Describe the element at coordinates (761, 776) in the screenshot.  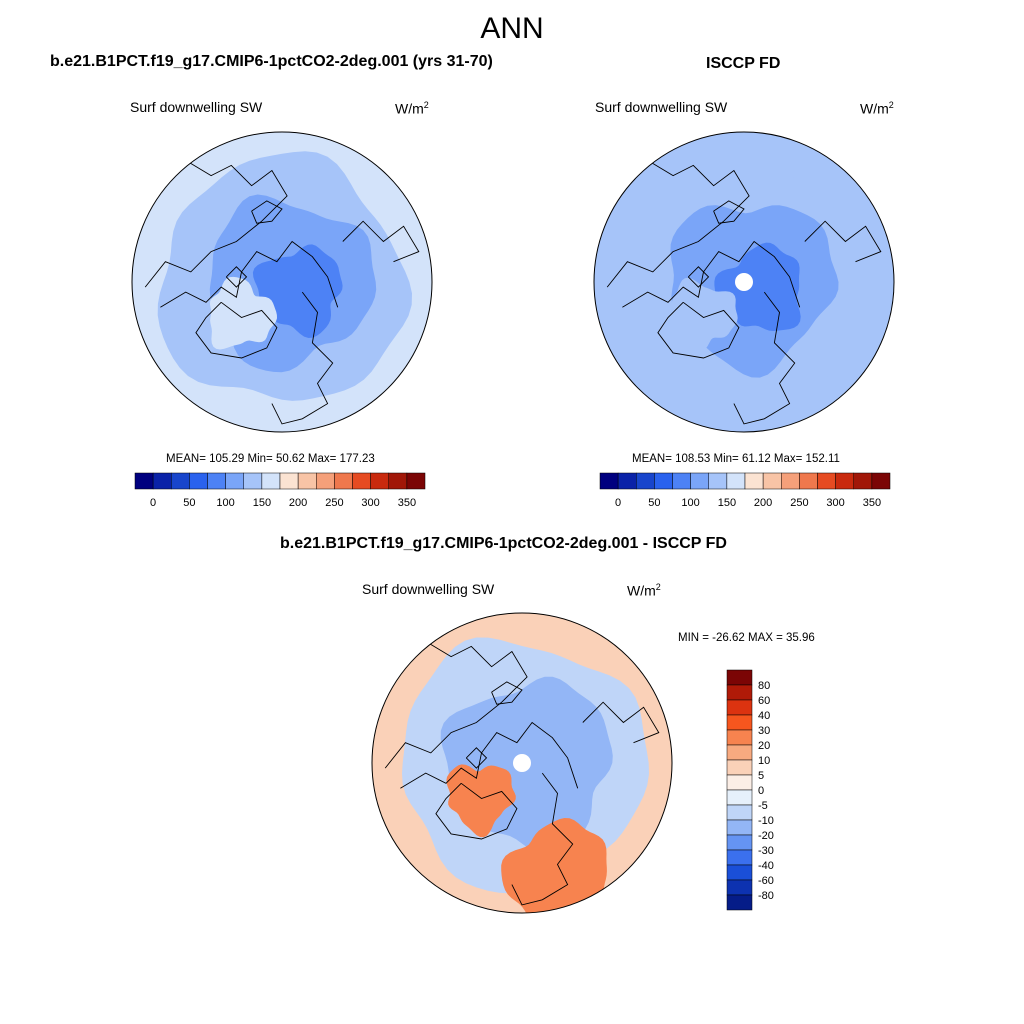
I see `colorbar-tick-label: 5` at that location.